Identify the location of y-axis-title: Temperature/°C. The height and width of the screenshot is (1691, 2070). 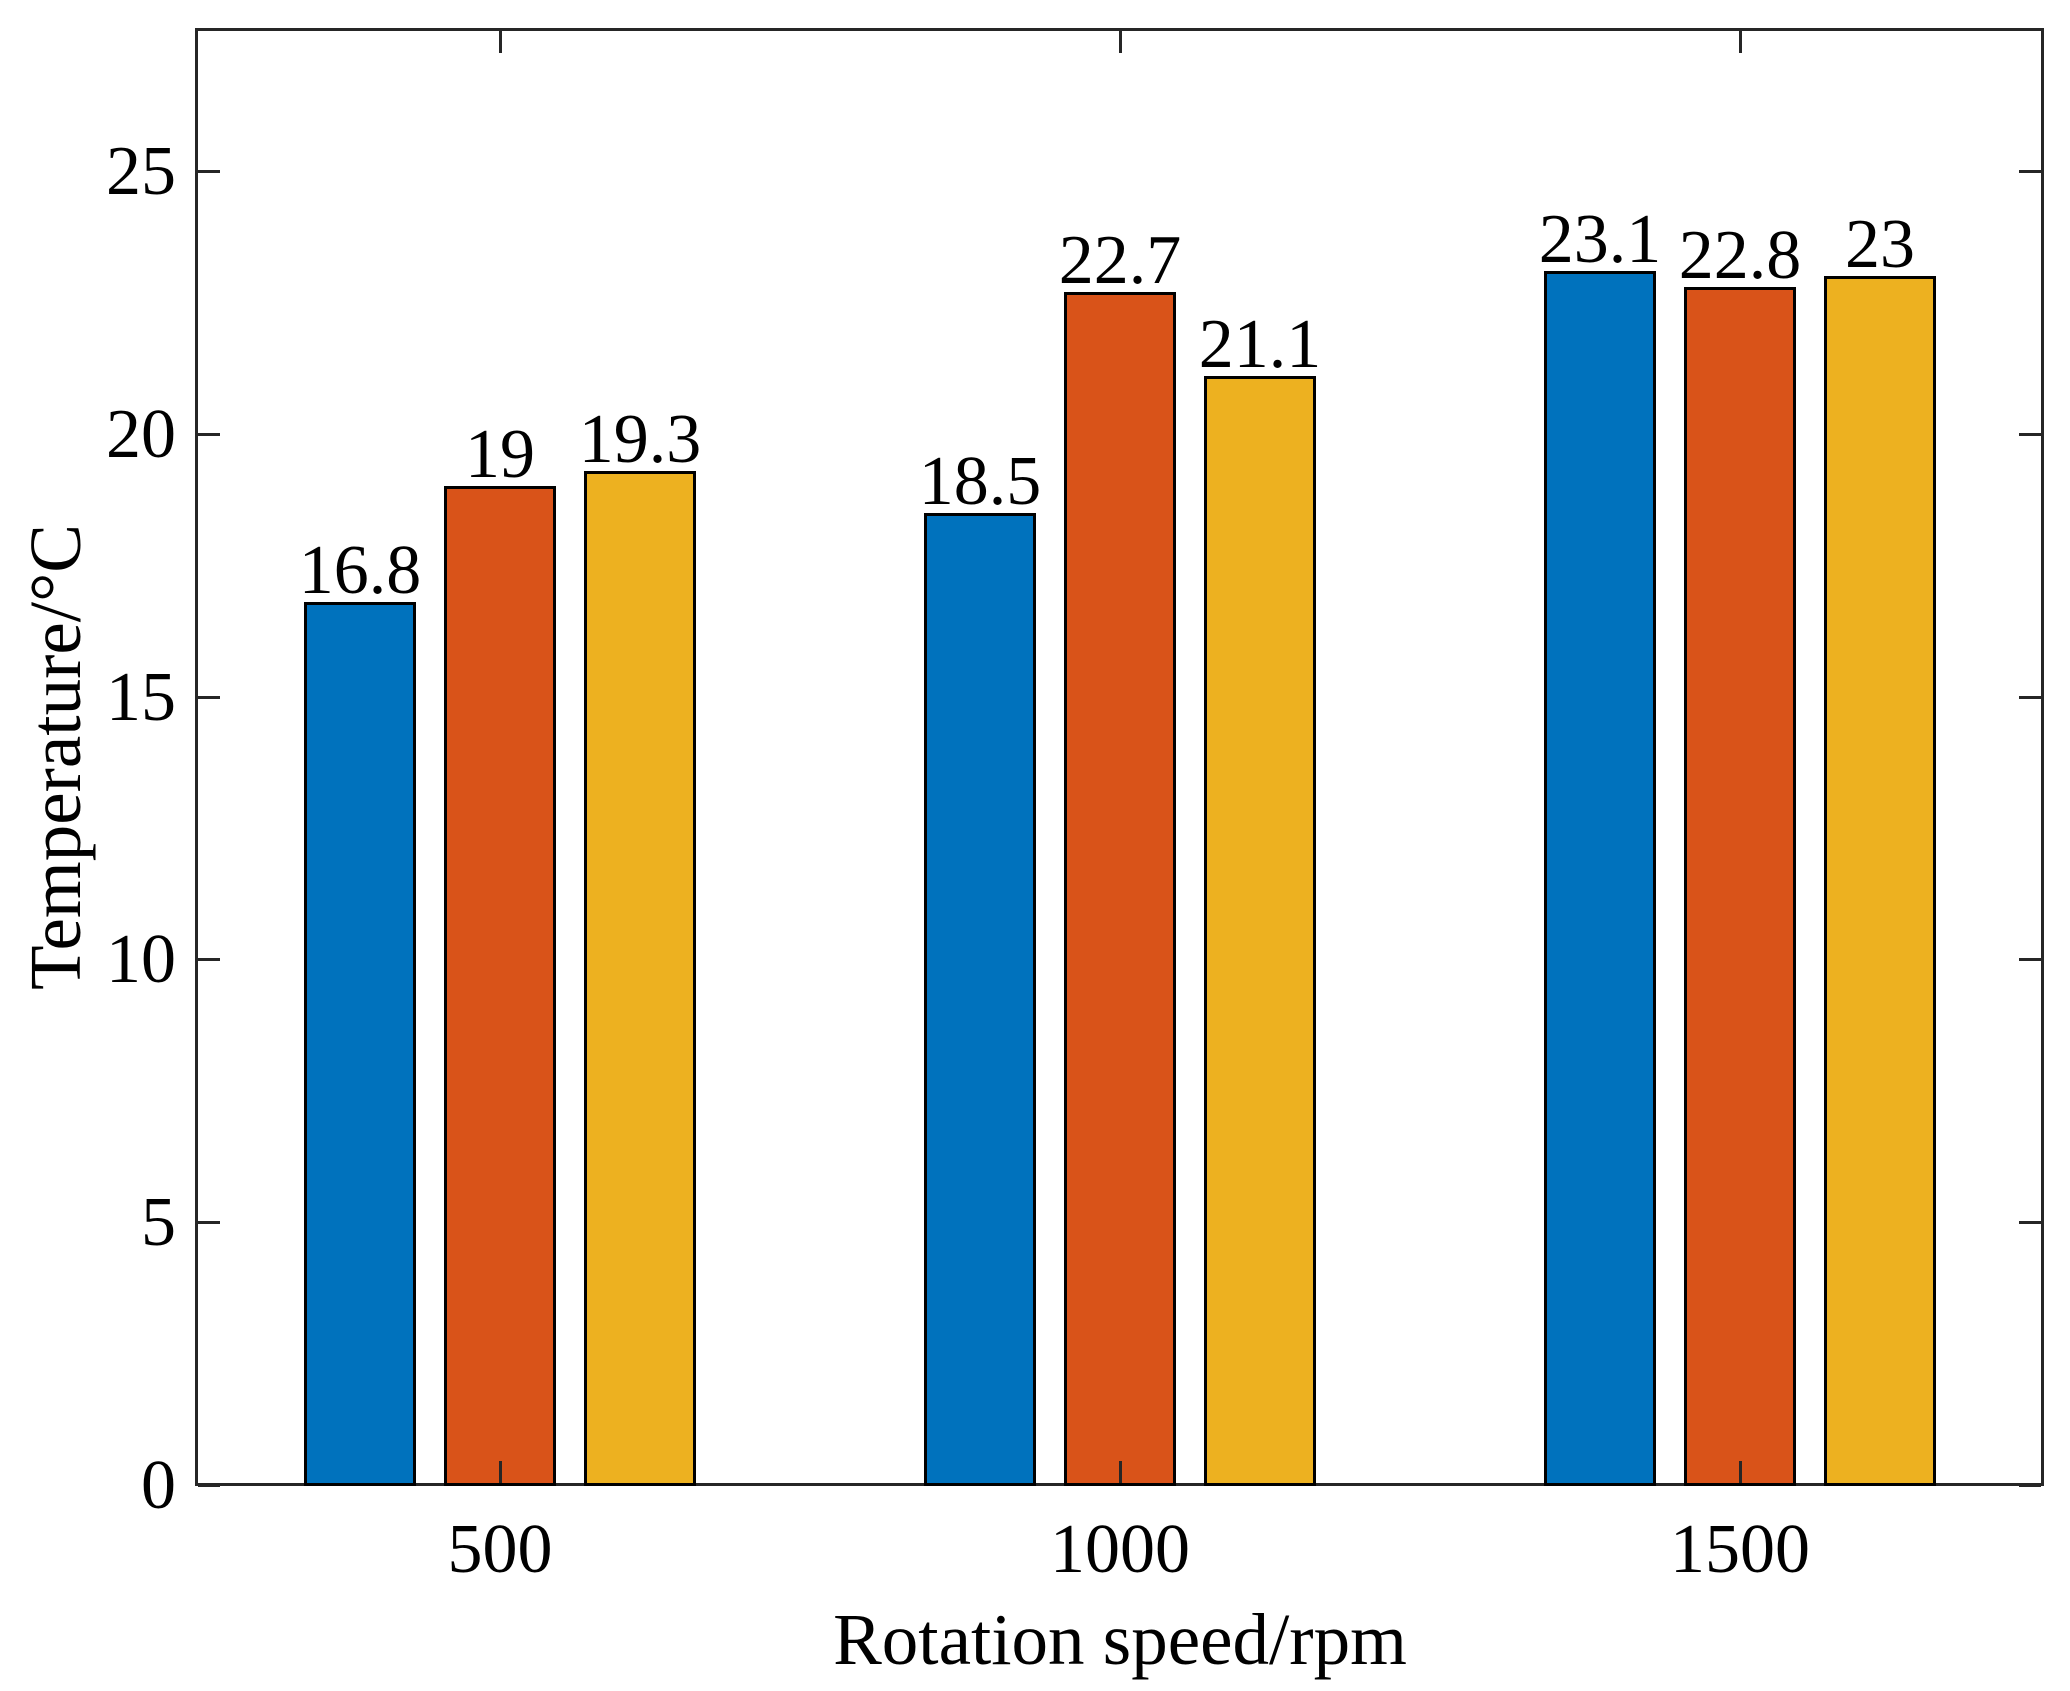
(55, 757).